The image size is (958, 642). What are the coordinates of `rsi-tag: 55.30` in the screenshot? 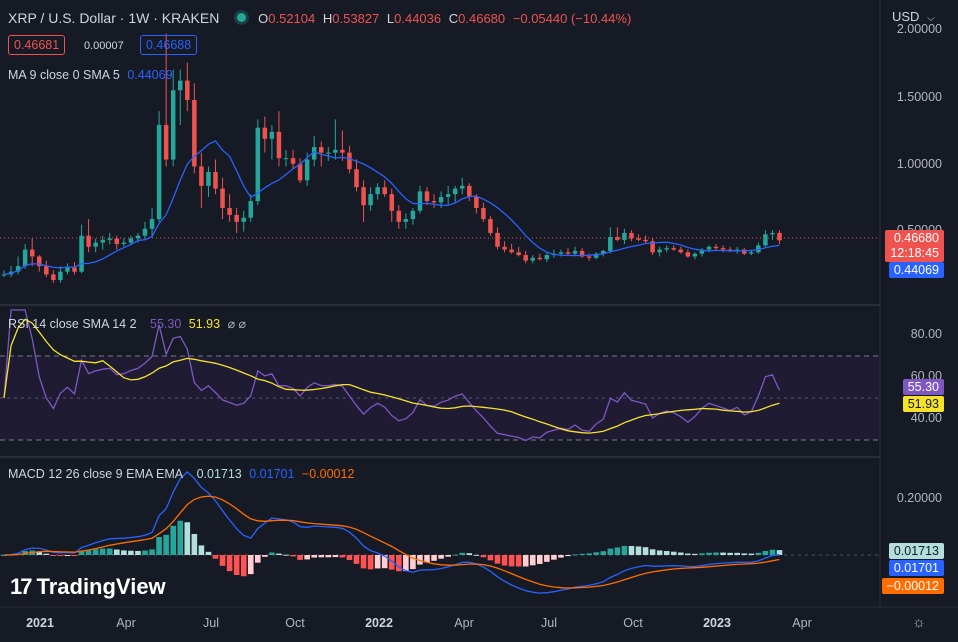 It's located at (923, 387).